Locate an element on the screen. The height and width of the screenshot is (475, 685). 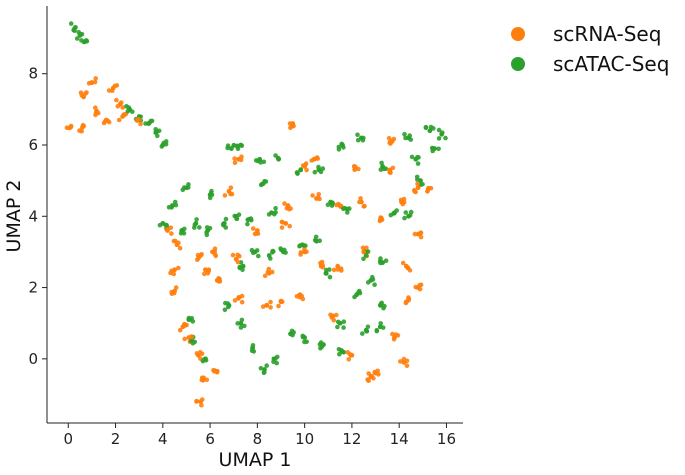
x-tick-label: 2 is located at coordinates (116, 439).